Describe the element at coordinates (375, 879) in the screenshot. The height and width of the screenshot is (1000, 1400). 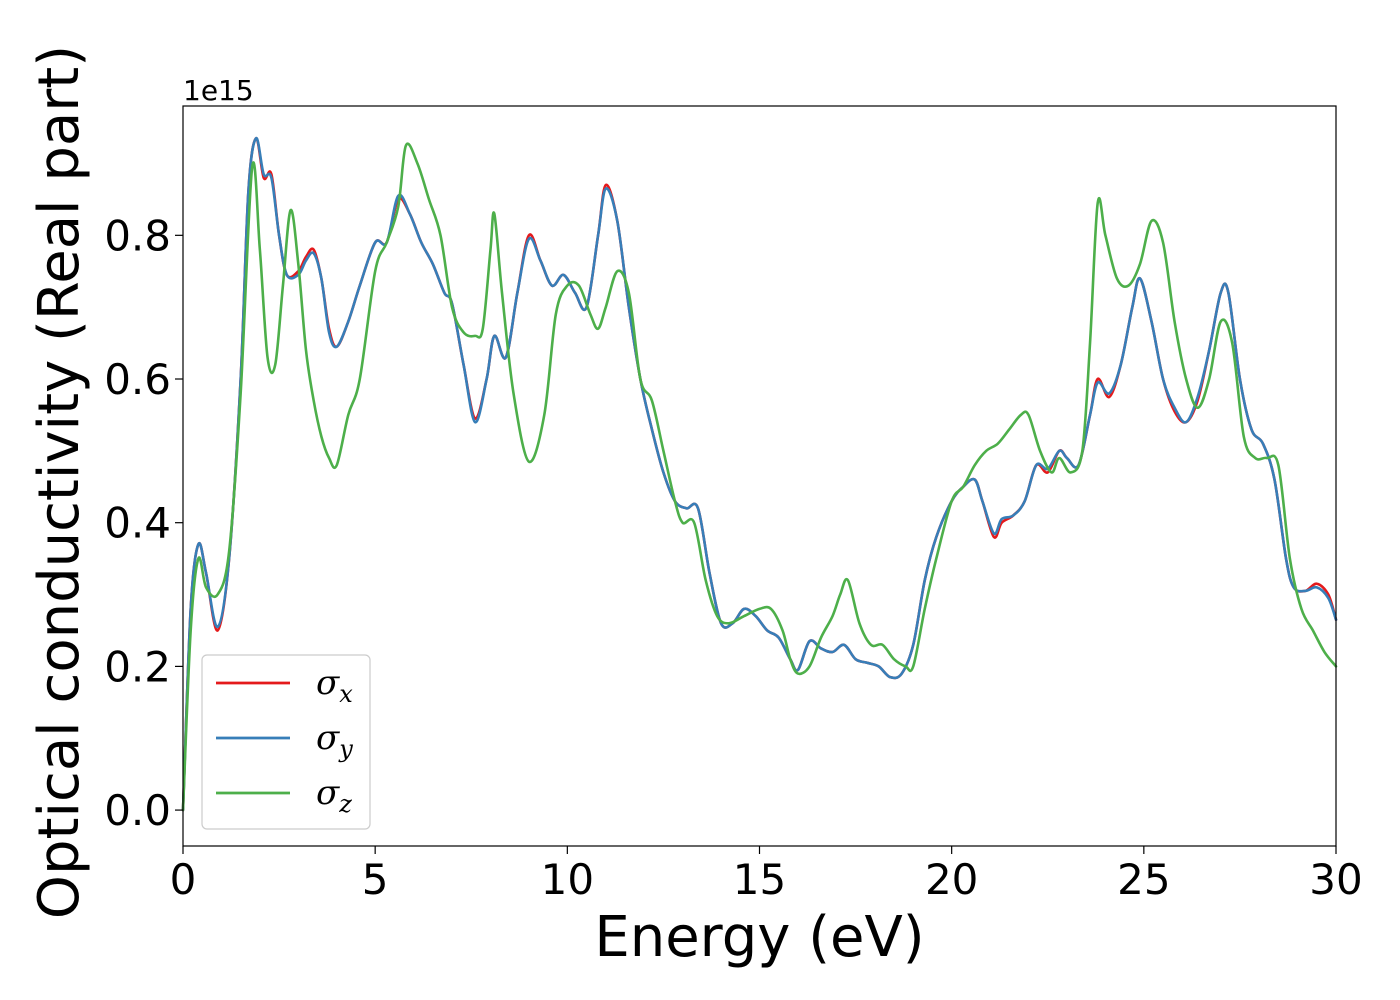
I see `x-tick-label: 5` at that location.